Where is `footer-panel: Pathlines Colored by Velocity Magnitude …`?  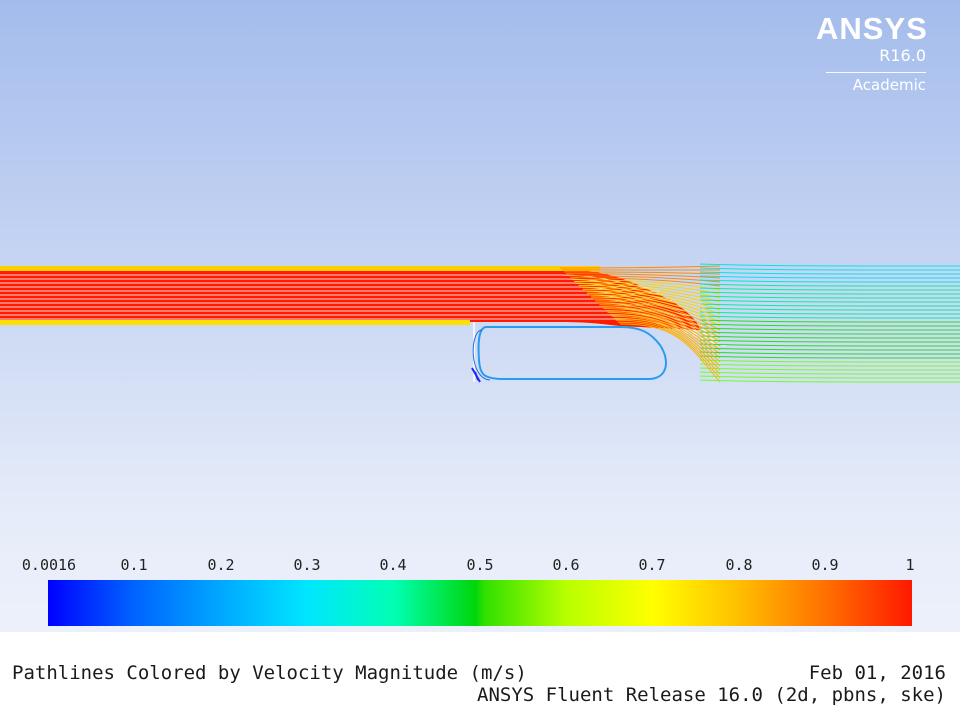
footer-panel: Pathlines Colored by Velocity Magnitude … is located at coordinates (480, 676).